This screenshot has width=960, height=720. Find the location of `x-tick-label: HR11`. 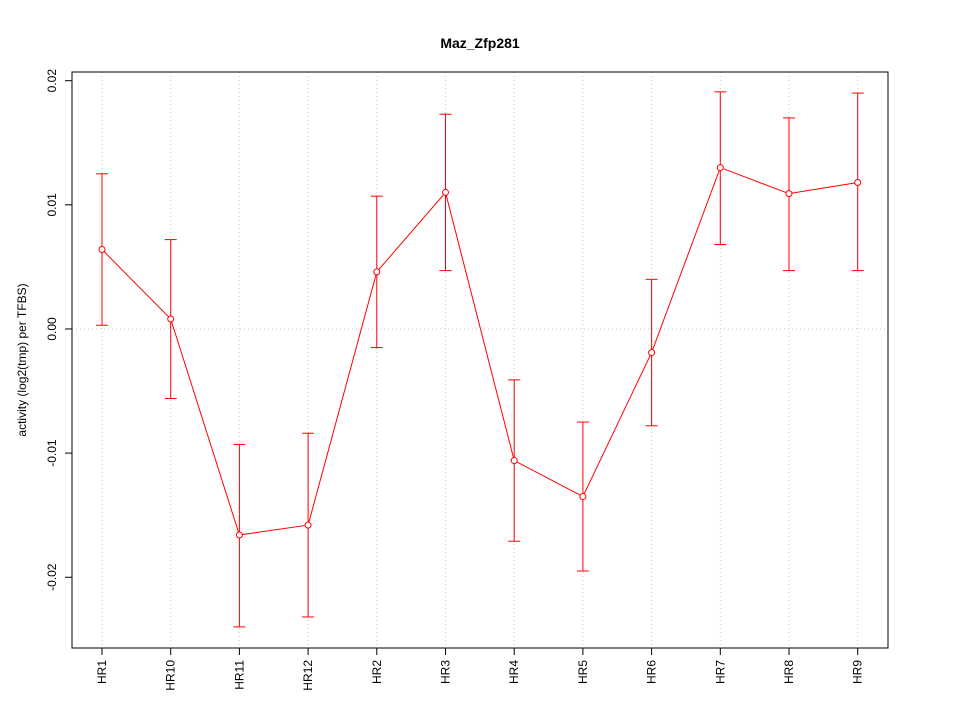

x-tick-label: HR11 is located at coordinates (239, 675).